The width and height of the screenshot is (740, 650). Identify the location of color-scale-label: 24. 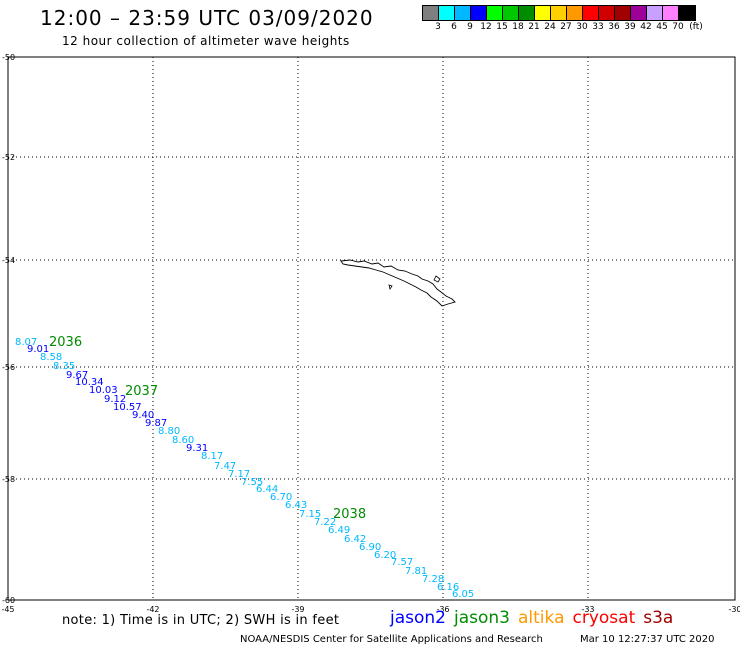
(550, 27).